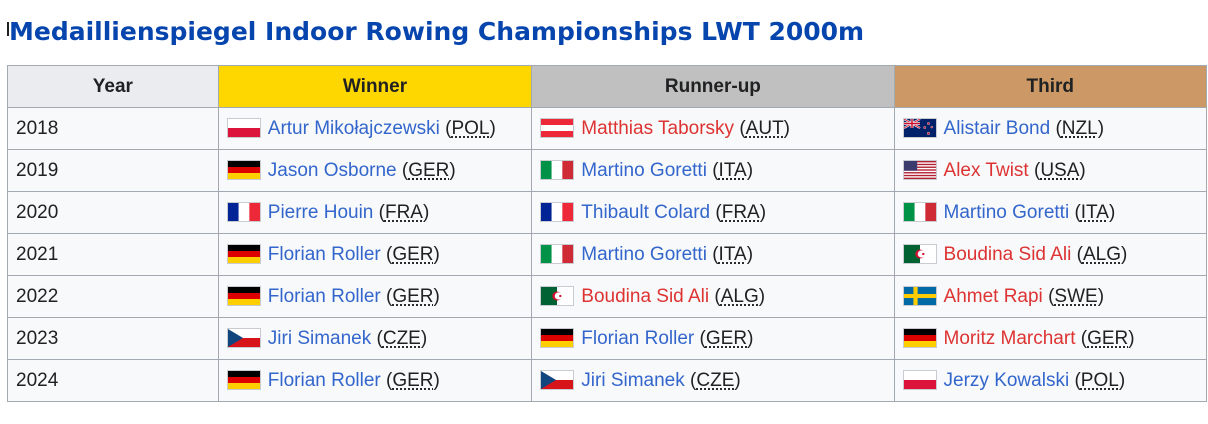  What do you see at coordinates (997, 128) in the screenshot?
I see `athlete-link: Alistair Bond` at bounding box center [997, 128].